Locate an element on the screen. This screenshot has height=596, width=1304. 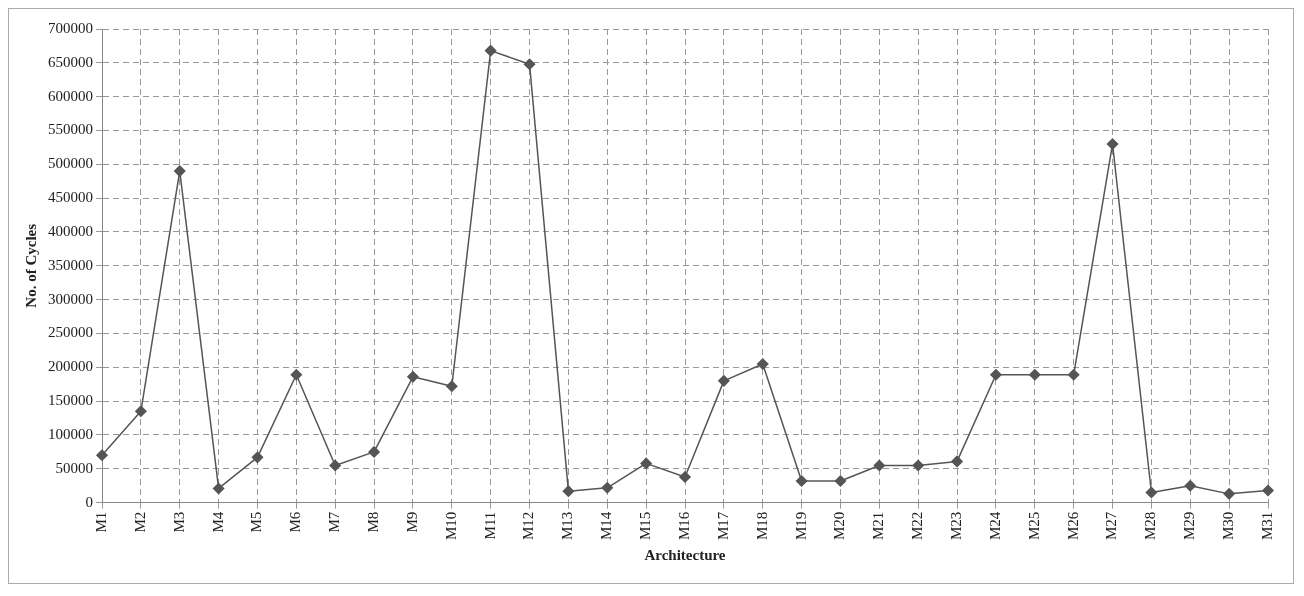
x-tick-label: M8 is located at coordinates (373, 522).